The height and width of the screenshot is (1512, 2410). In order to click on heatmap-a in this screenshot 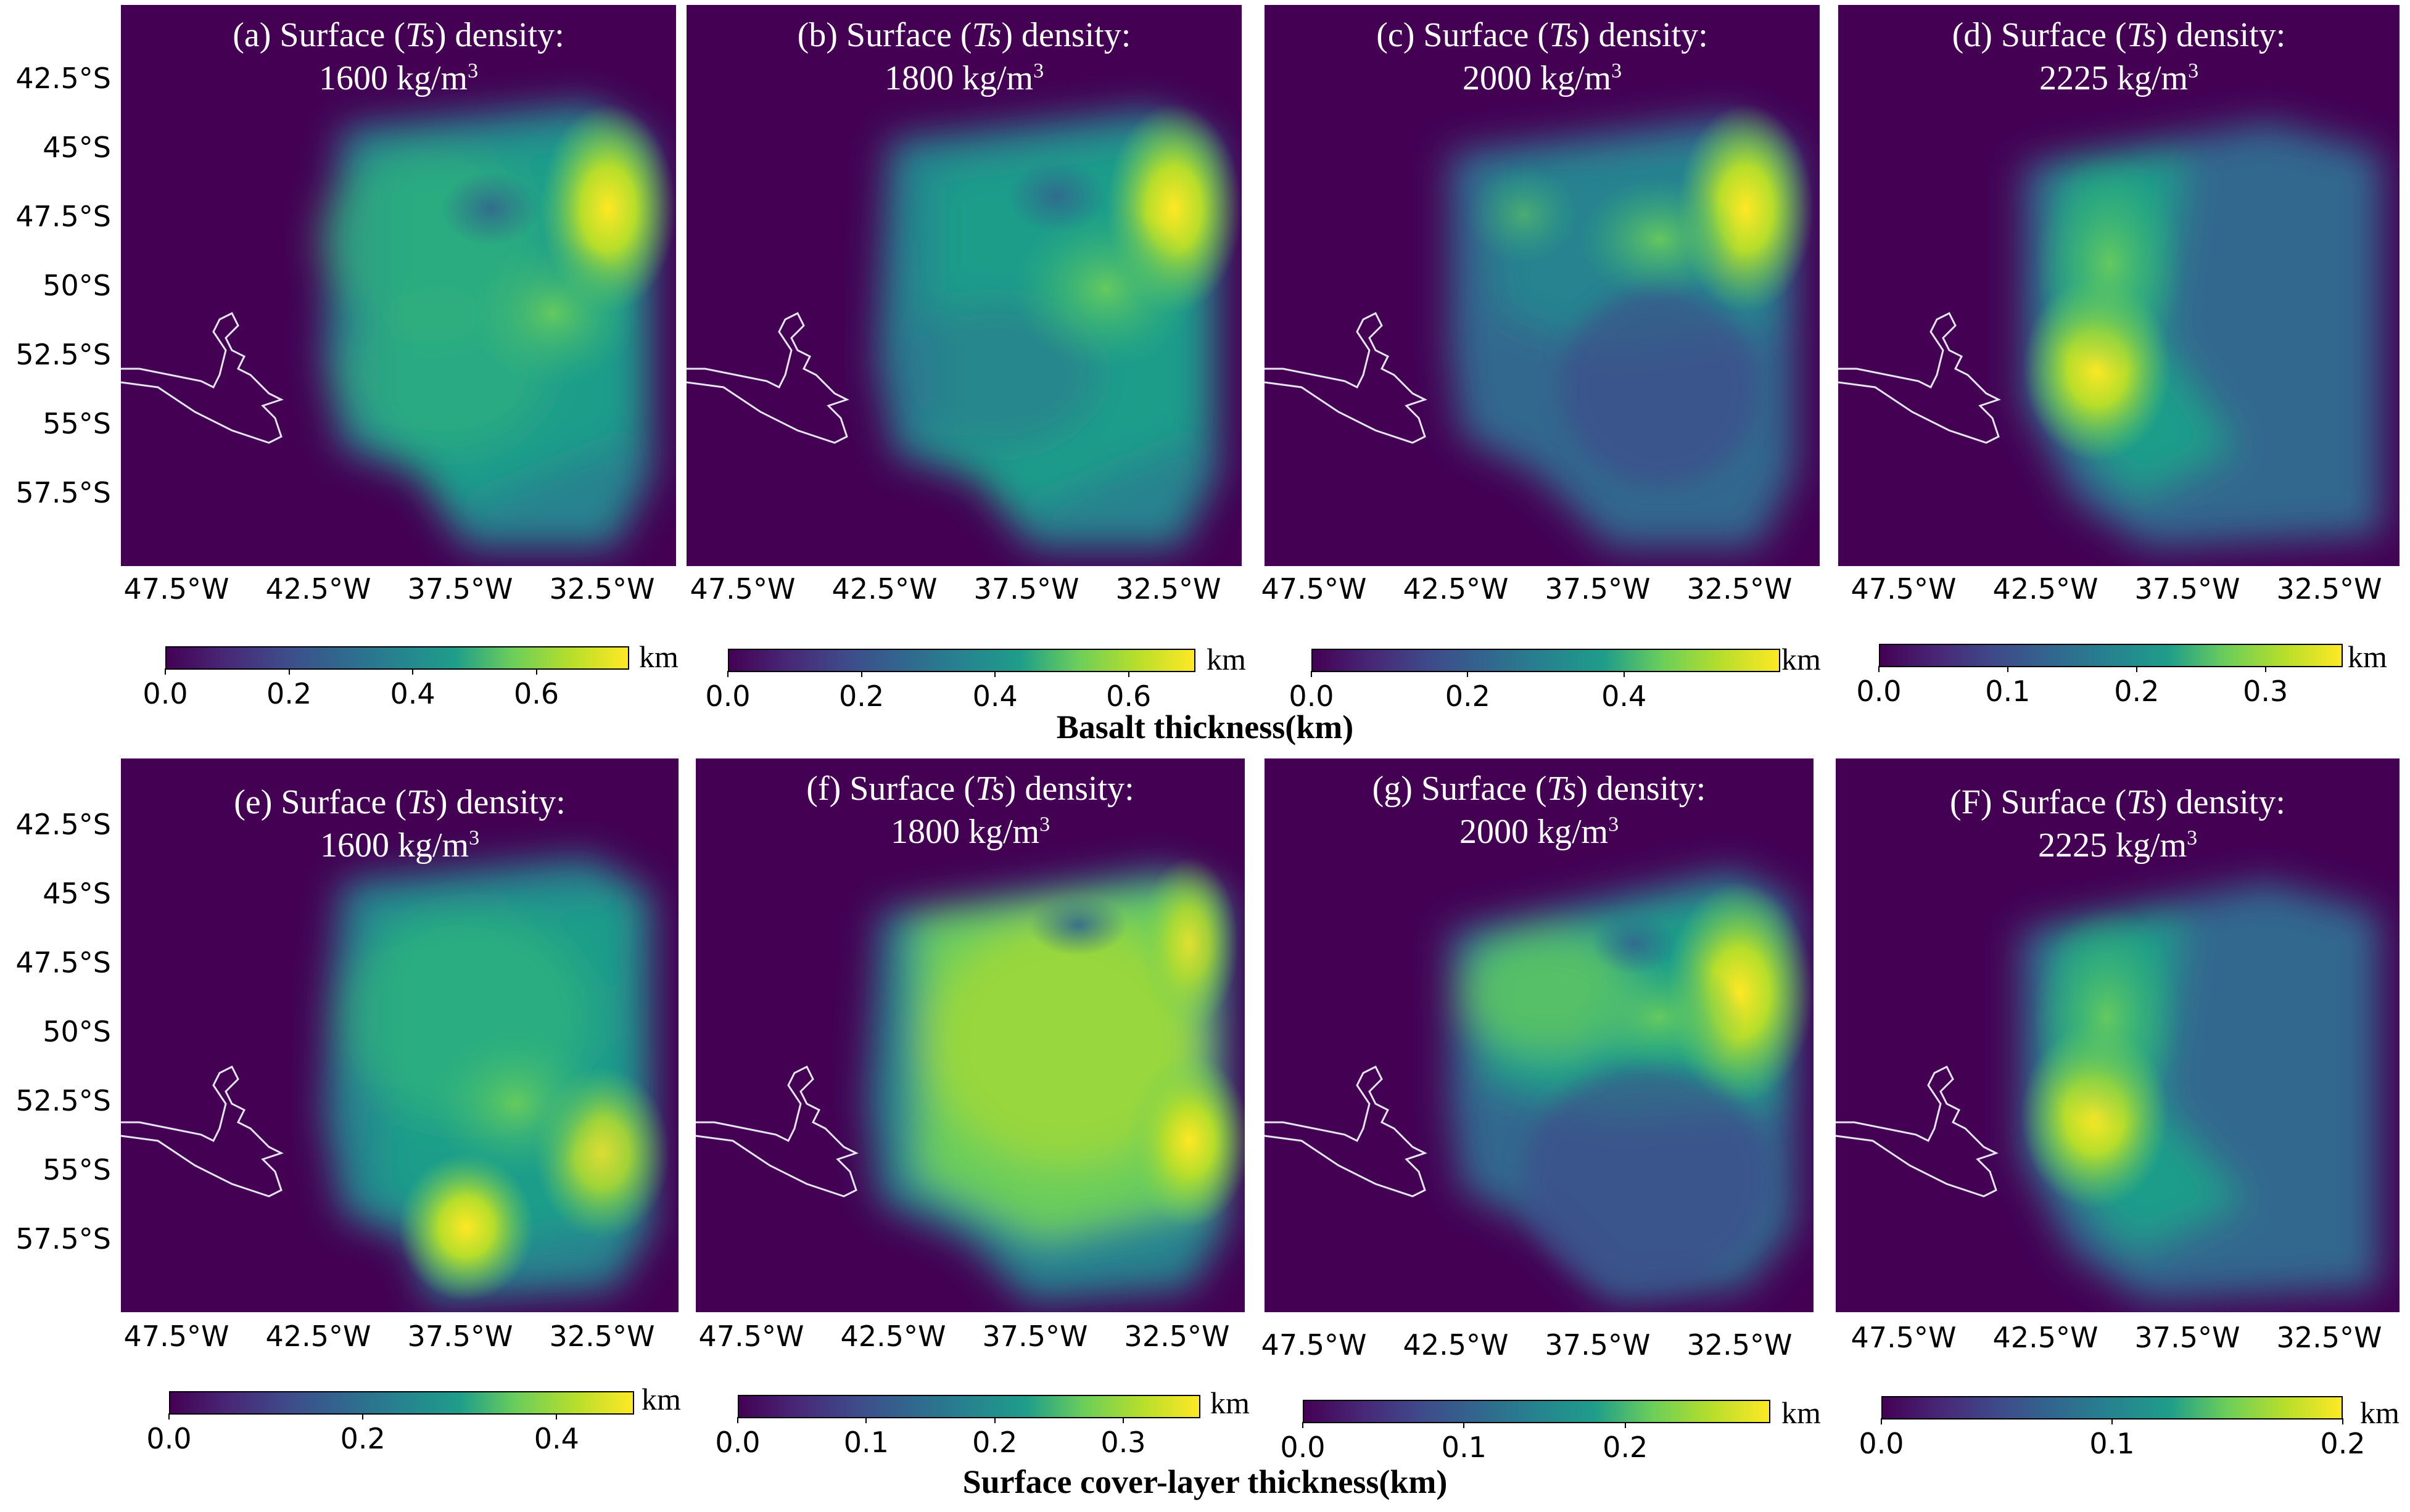, I will do `click(497, 326)`.